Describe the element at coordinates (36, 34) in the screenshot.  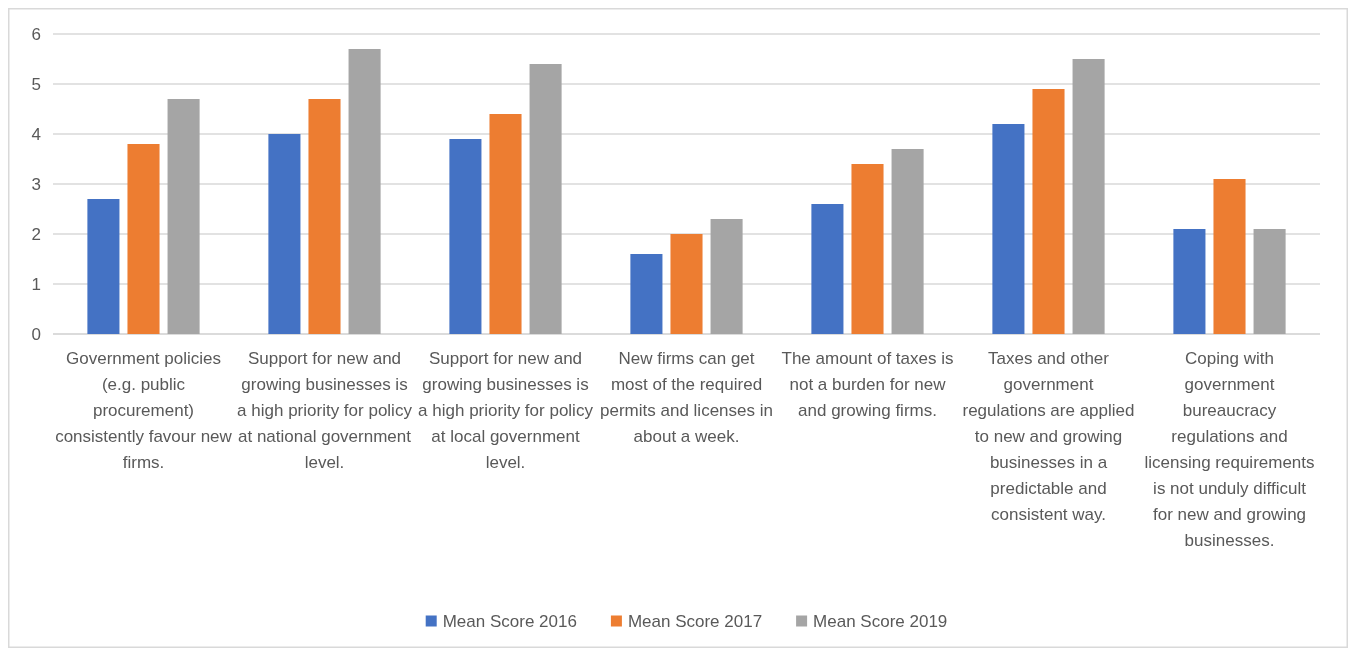
I see `y-tick-label: 6` at that location.